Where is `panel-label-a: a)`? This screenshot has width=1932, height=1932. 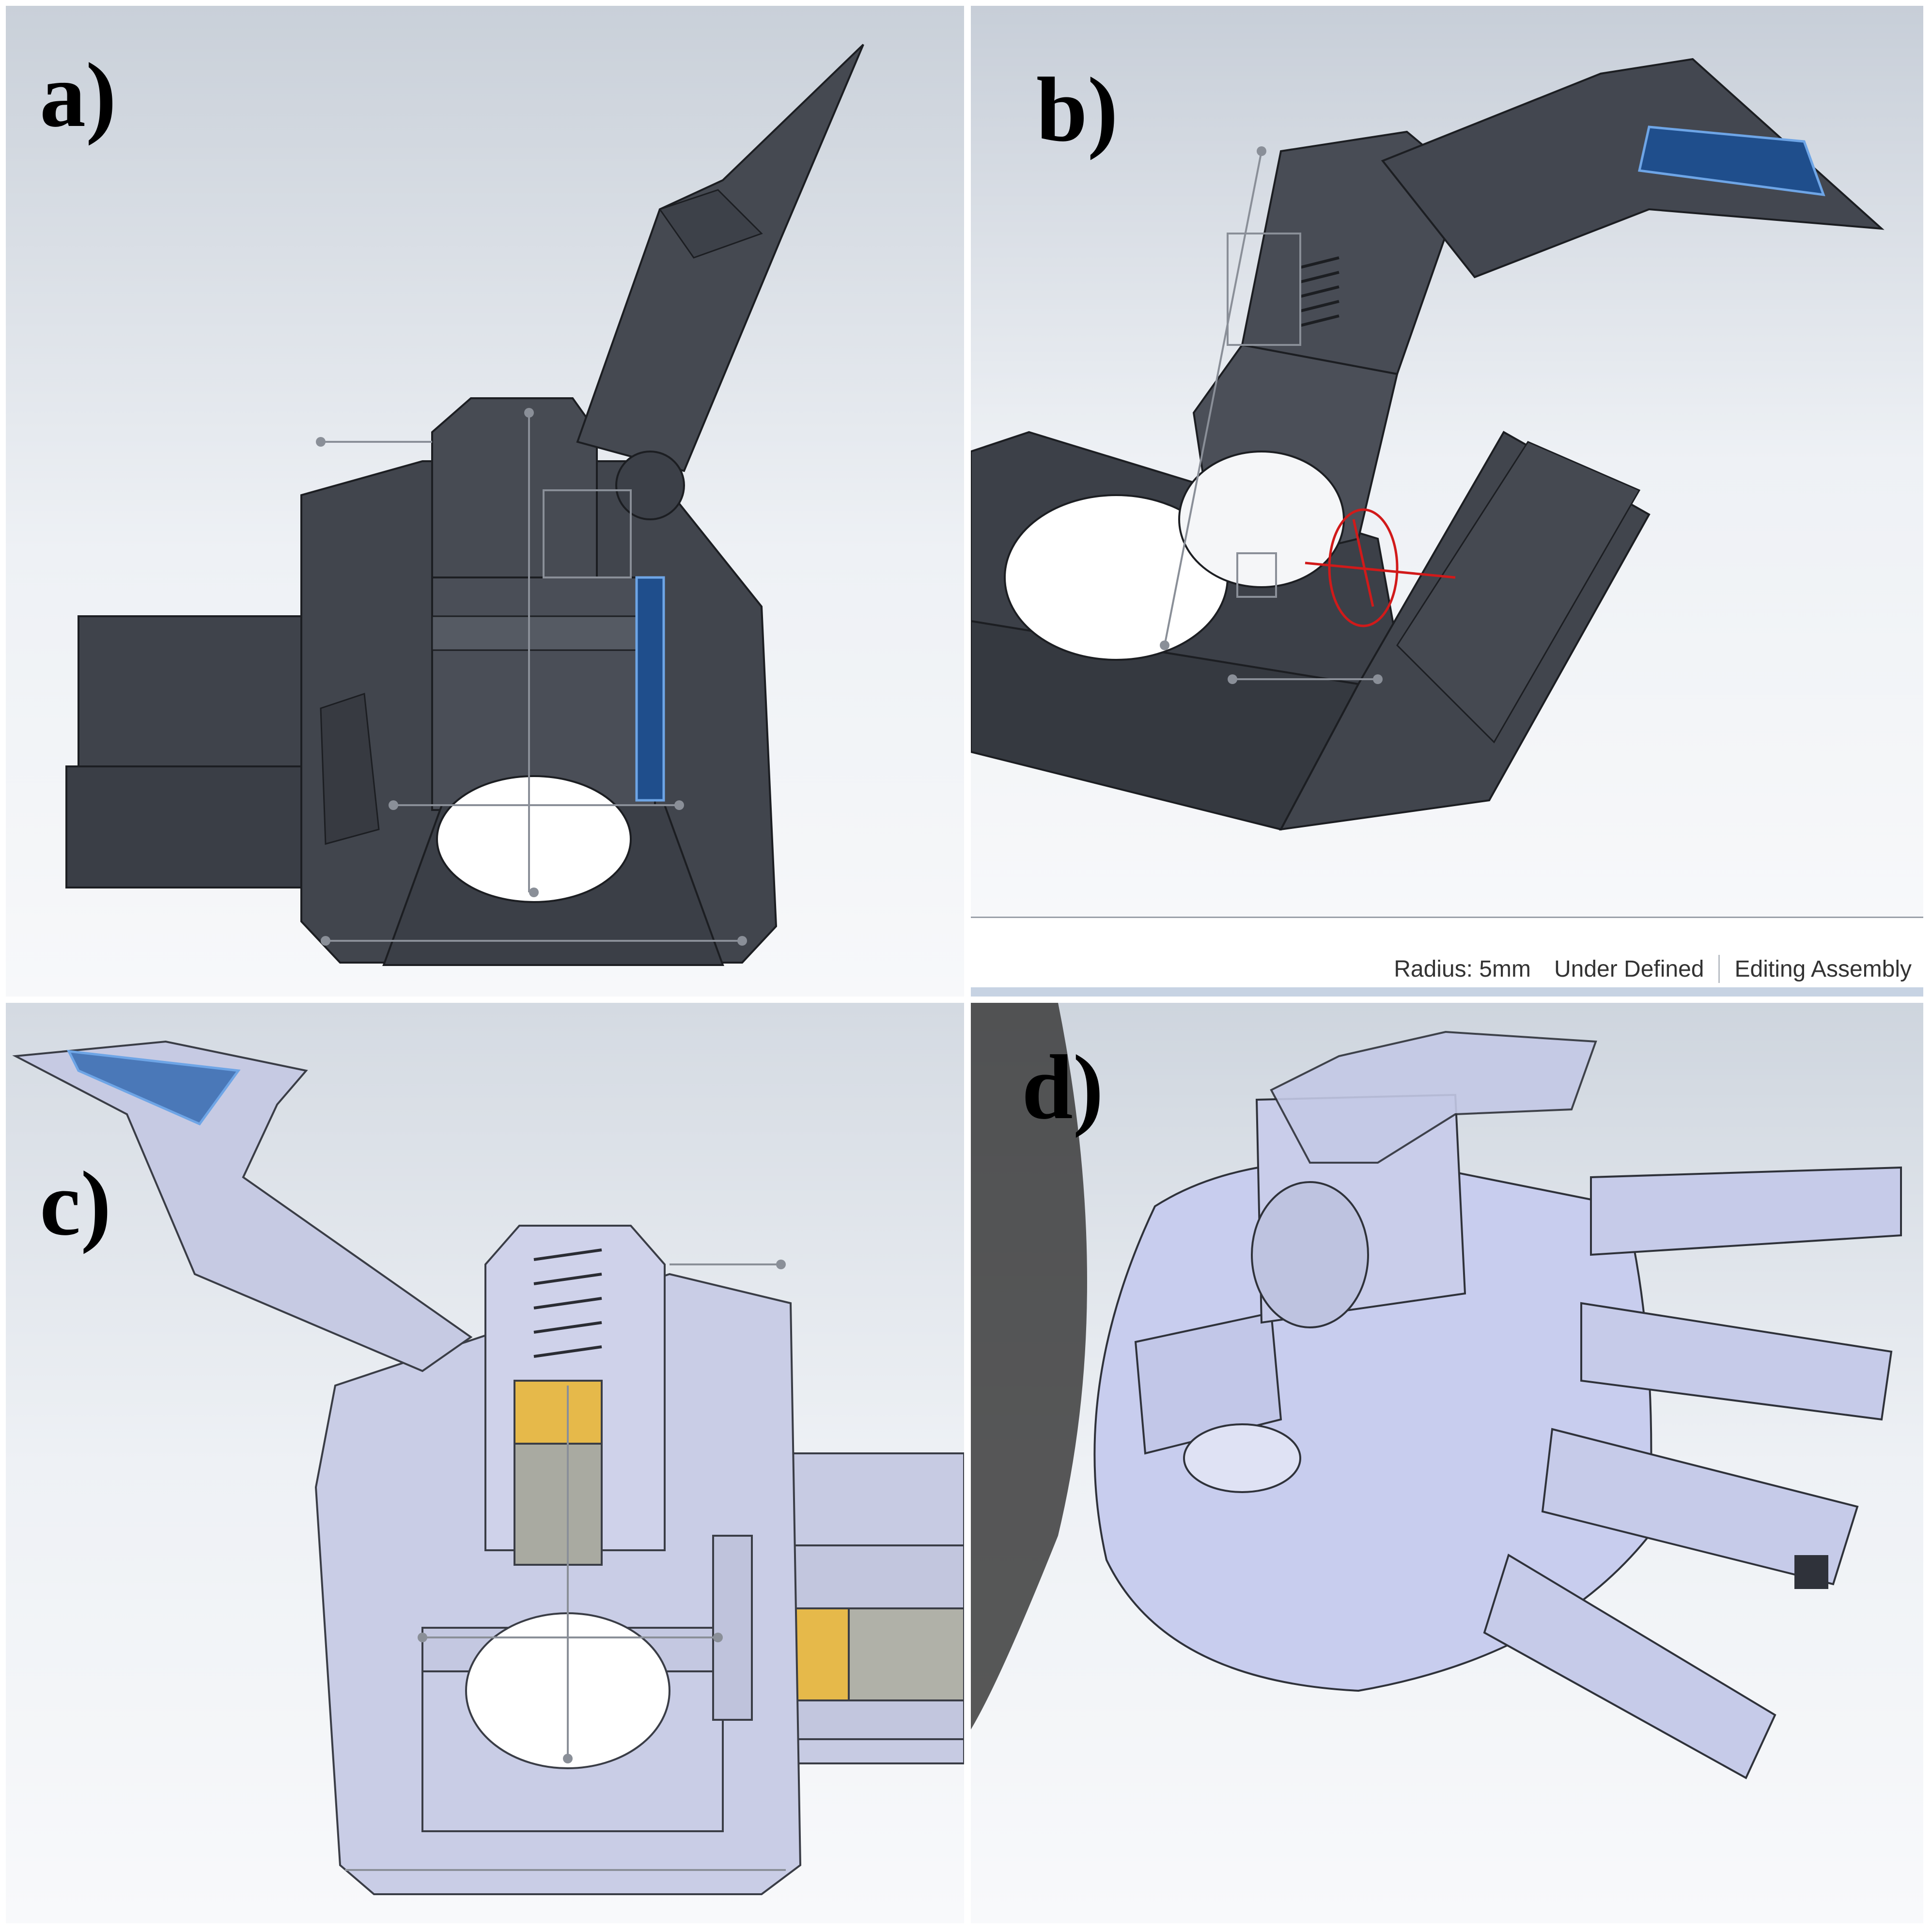
panel-label-a: a) is located at coordinates (79, 95).